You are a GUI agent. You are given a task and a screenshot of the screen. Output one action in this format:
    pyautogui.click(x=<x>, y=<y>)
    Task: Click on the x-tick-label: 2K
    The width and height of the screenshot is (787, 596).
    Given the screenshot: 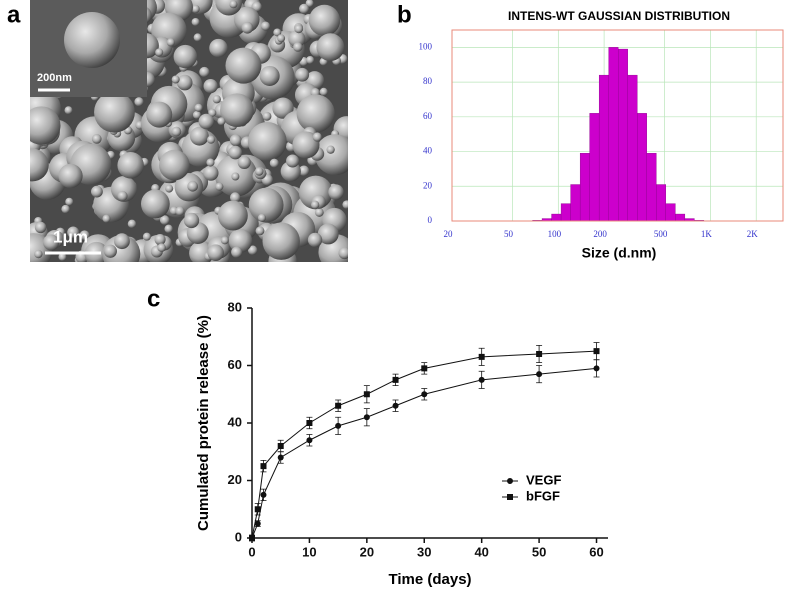 What is the action you would take?
    pyautogui.click(x=753, y=234)
    